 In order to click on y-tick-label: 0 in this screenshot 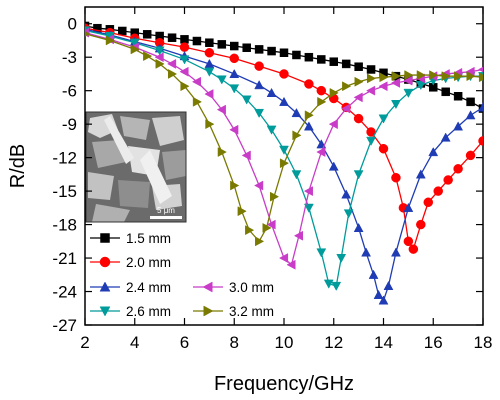, I will do `click(72, 24)`.